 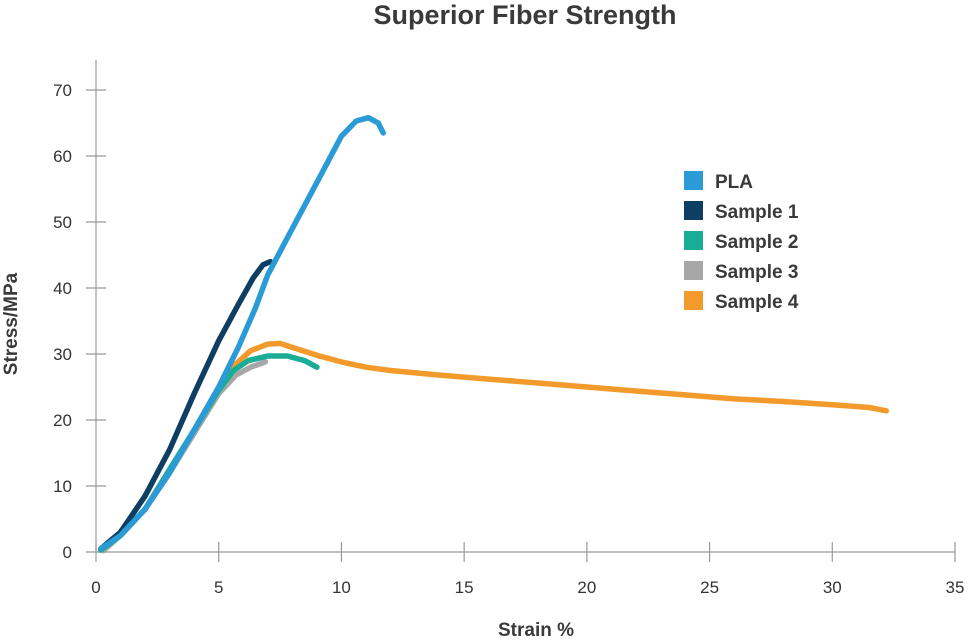 What do you see at coordinates (62, 222) in the screenshot?
I see `y-tick-label: 50` at bounding box center [62, 222].